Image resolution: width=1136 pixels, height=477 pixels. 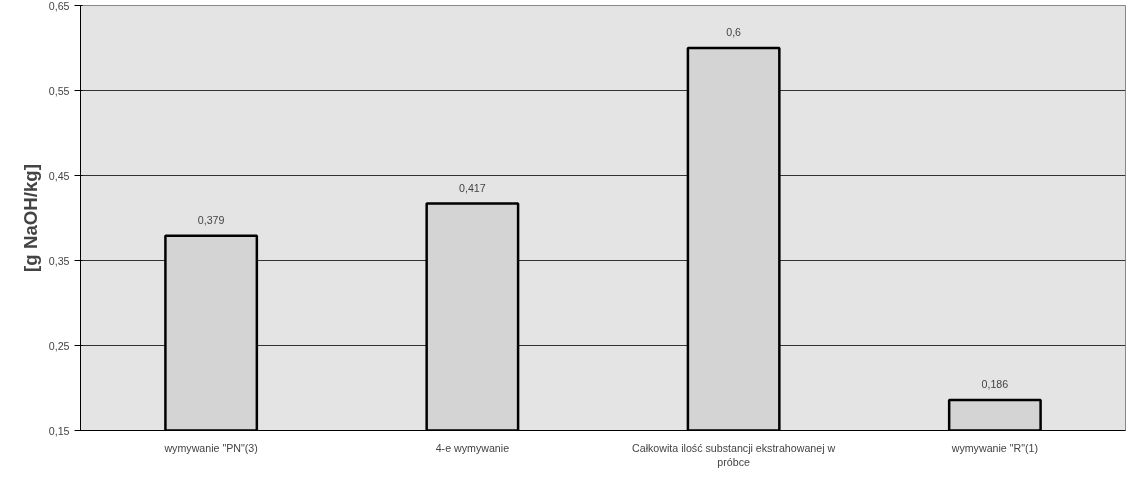 I want to click on data-label: 0,186, so click(x=995, y=383).